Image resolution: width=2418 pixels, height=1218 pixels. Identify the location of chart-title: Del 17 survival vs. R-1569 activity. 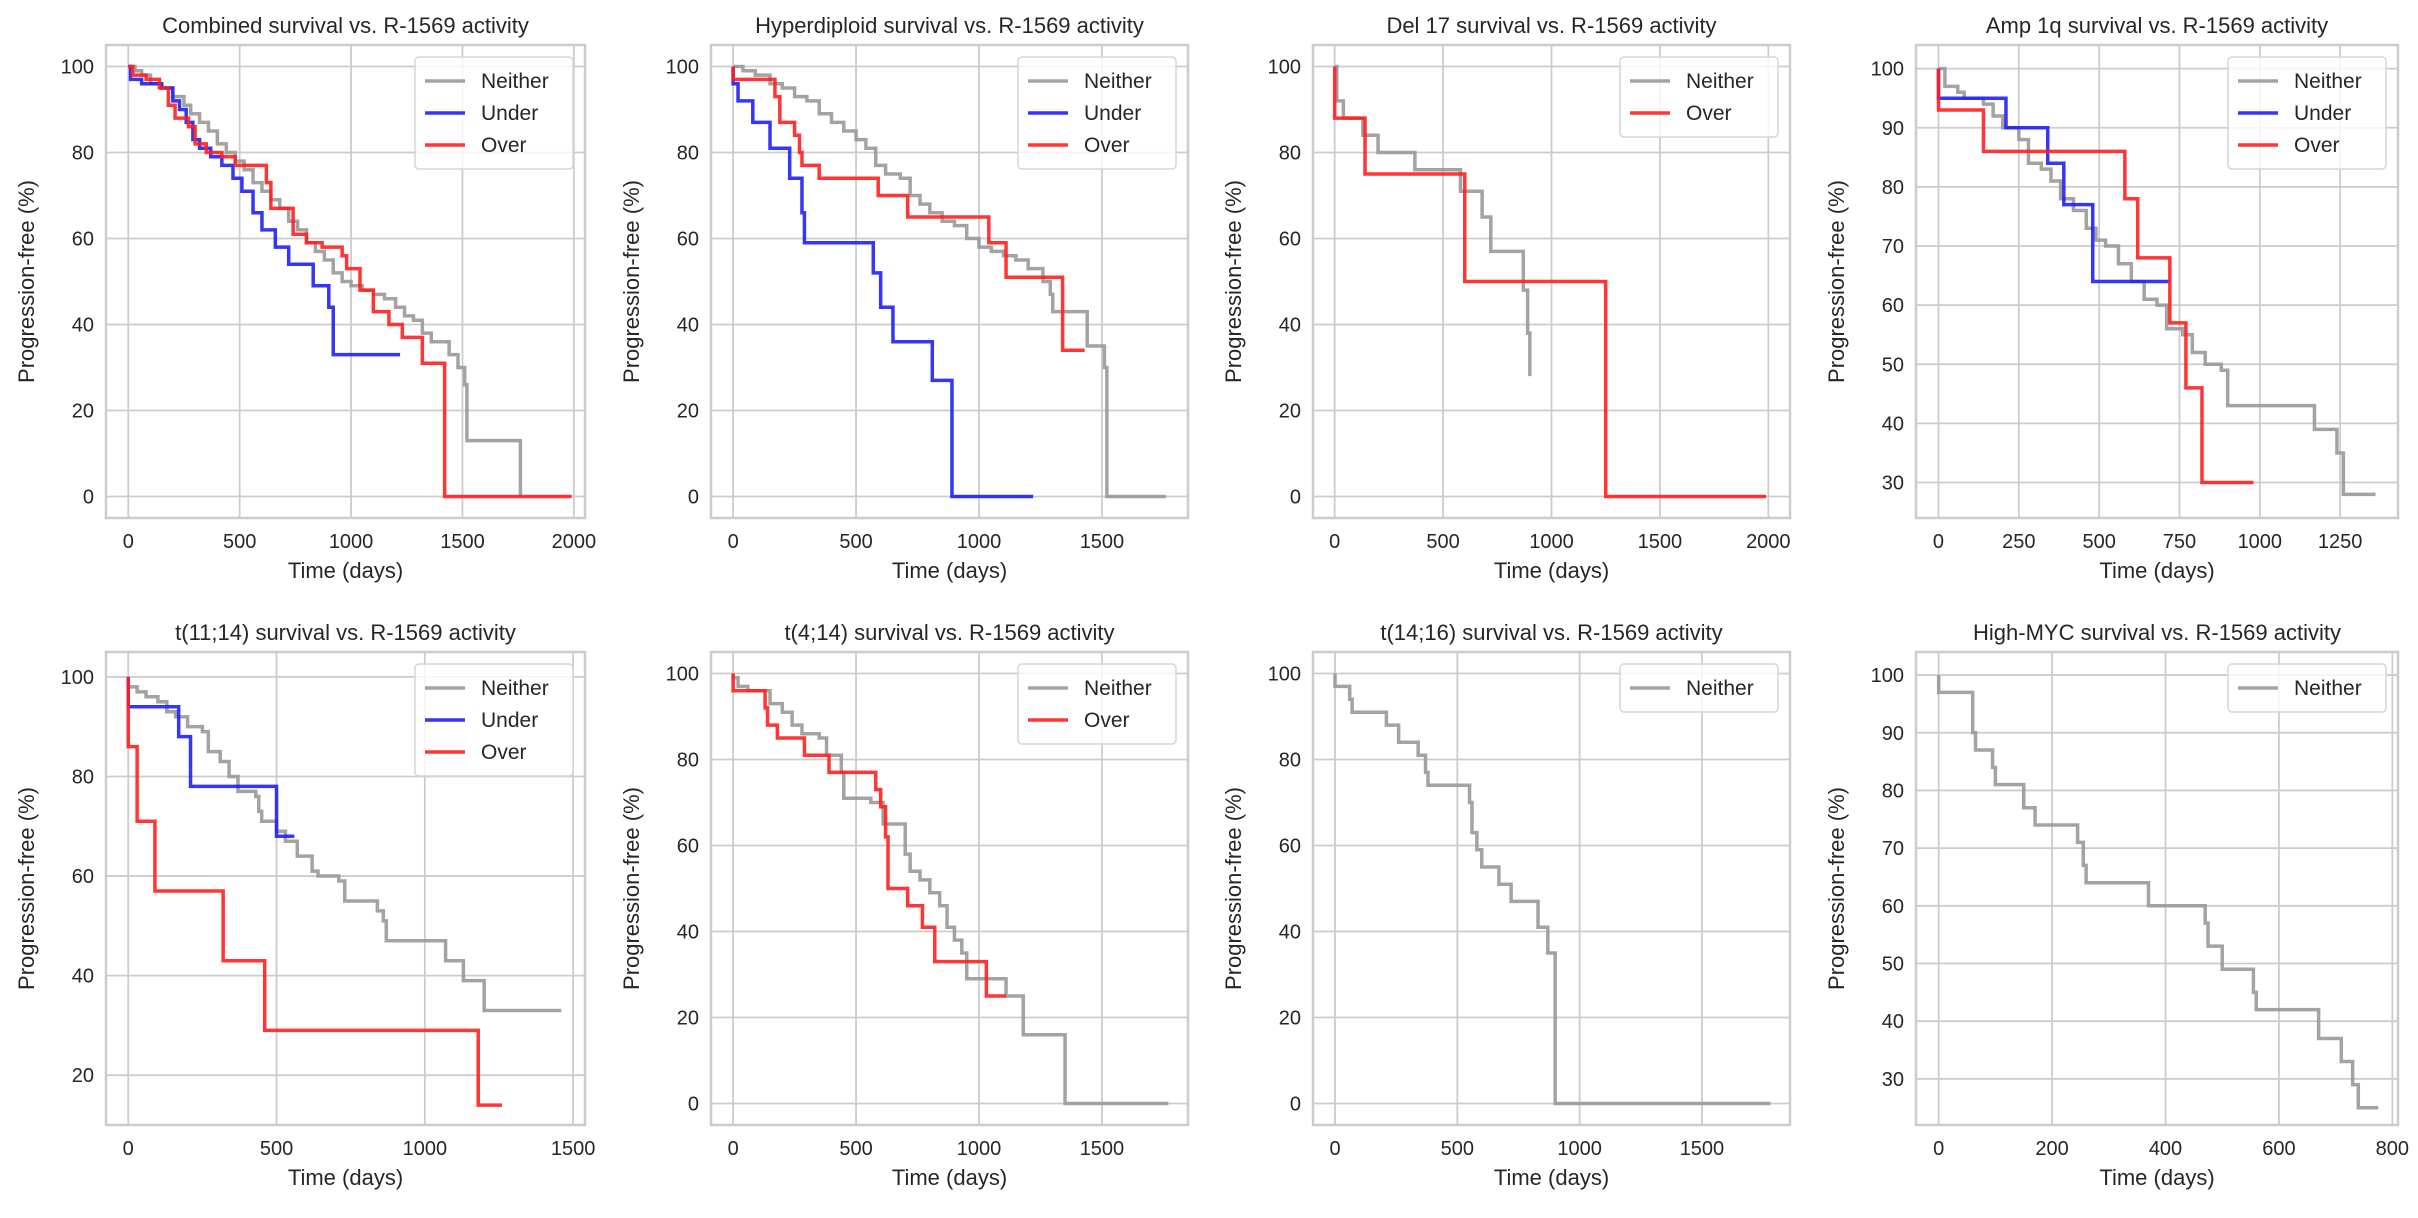
(1551, 25).